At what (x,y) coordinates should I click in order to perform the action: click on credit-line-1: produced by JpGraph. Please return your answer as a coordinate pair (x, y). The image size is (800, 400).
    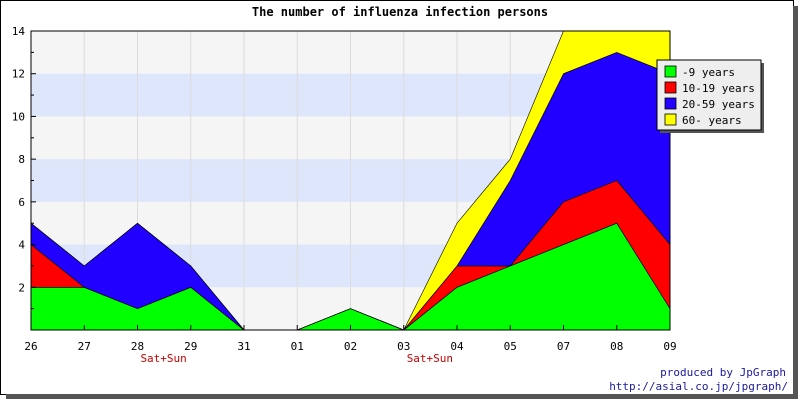
    Looking at the image, I should click on (723, 372).